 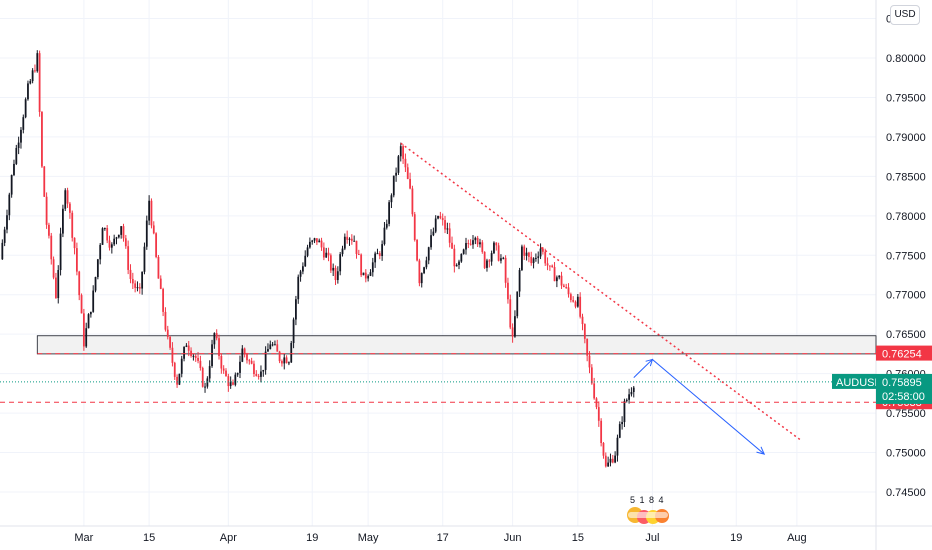 I want to click on time-tick-label: Mar, so click(x=83, y=538).